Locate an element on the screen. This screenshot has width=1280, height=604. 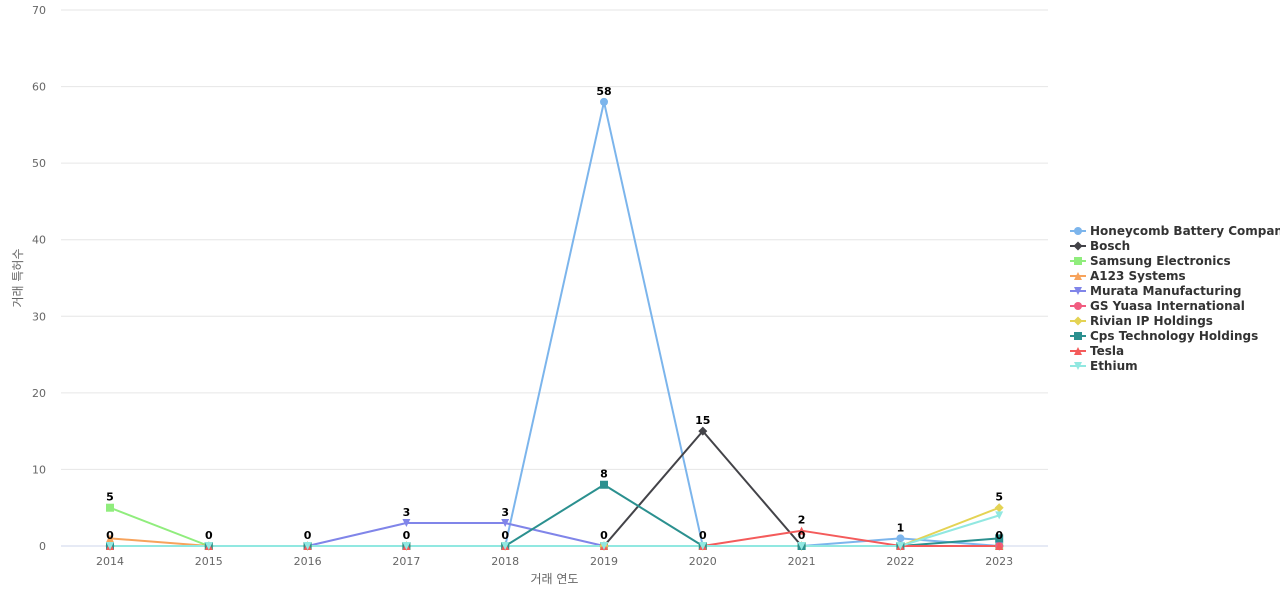
legend-label: Samsung Electronics is located at coordinates (1160, 261).